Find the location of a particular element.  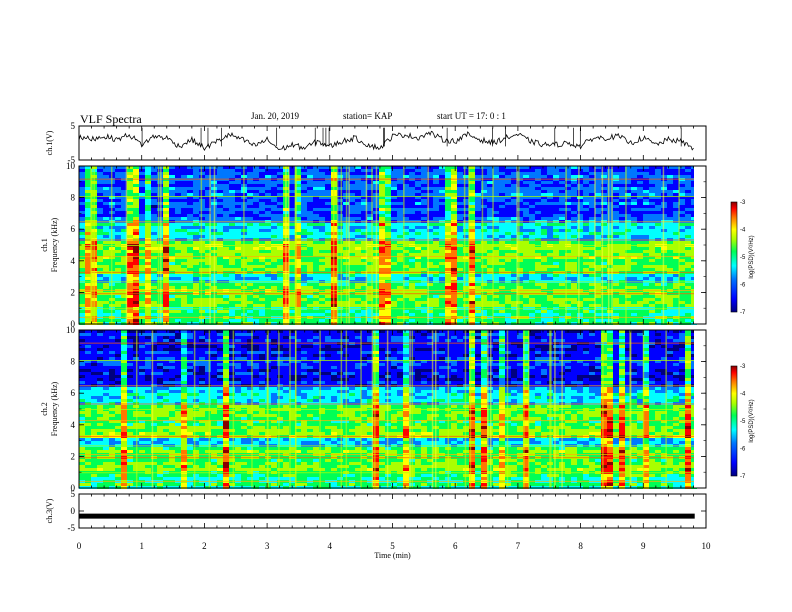

ch1-waveform-line is located at coordinates (386, 141).